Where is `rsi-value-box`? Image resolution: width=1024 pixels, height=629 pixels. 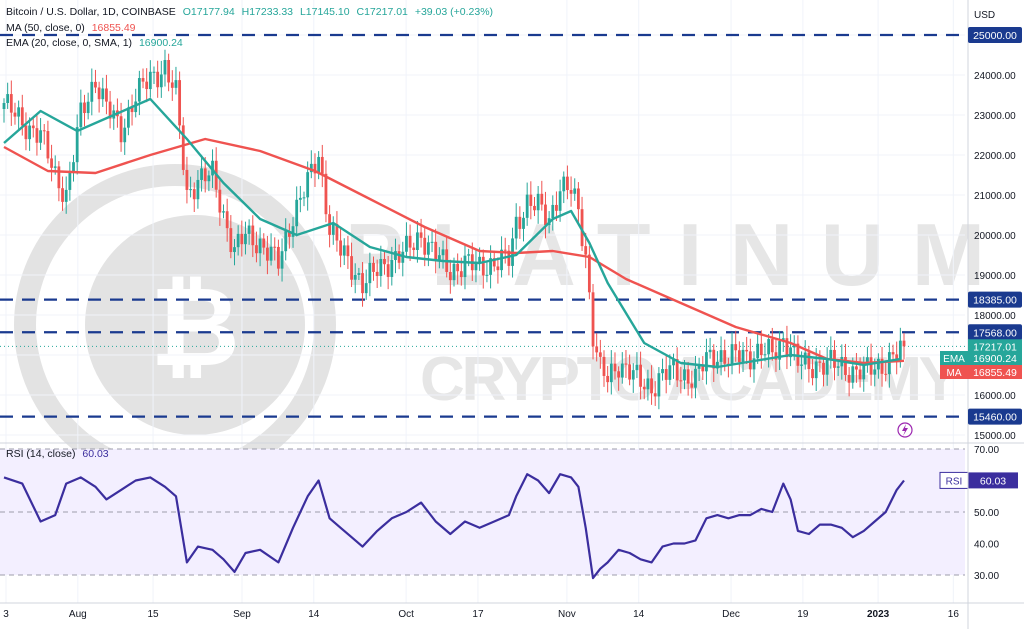
rsi-value-box is located at coordinates (993, 480).